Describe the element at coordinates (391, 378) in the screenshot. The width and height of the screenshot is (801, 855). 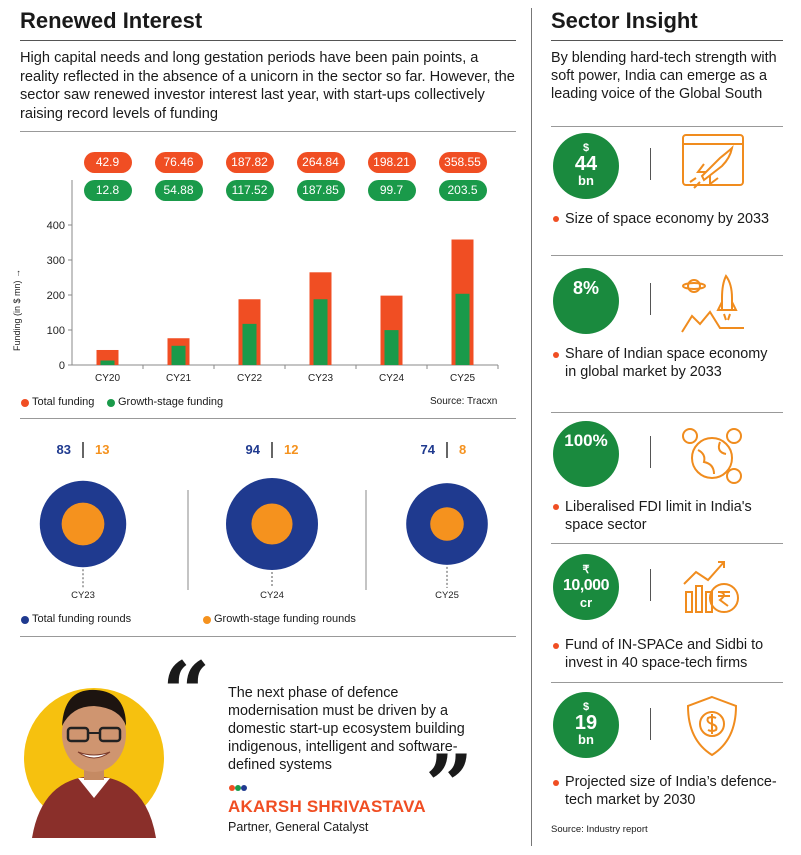
I see `x-tick-label: CY24` at that location.